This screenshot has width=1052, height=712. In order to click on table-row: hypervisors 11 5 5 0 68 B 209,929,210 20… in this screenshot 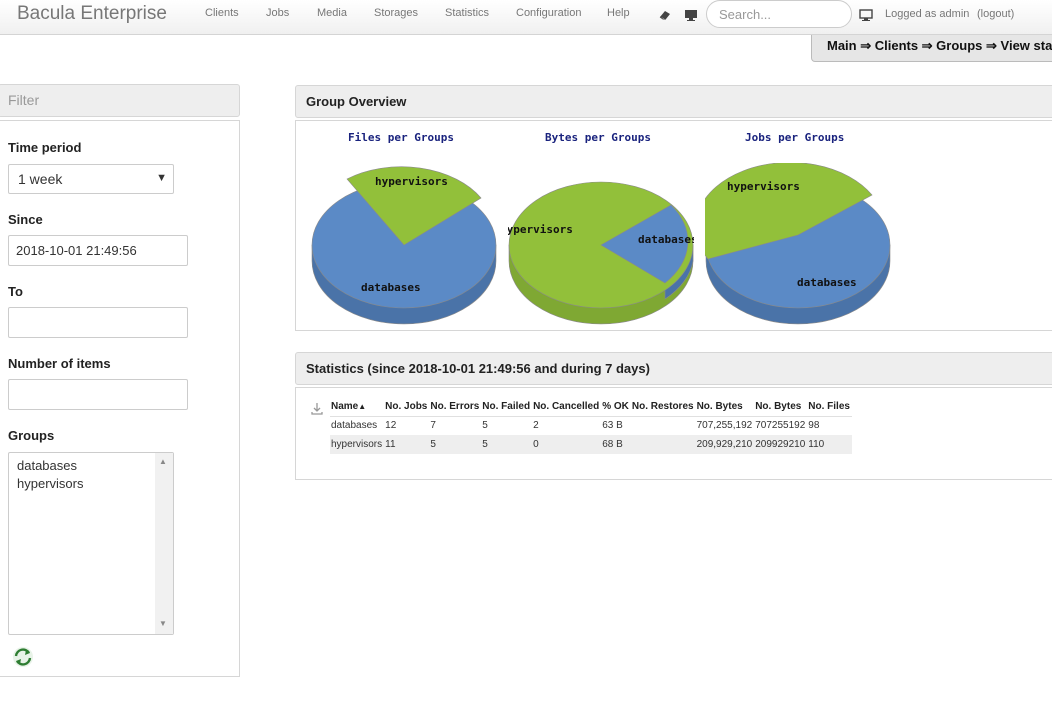, I will do `click(591, 444)`.